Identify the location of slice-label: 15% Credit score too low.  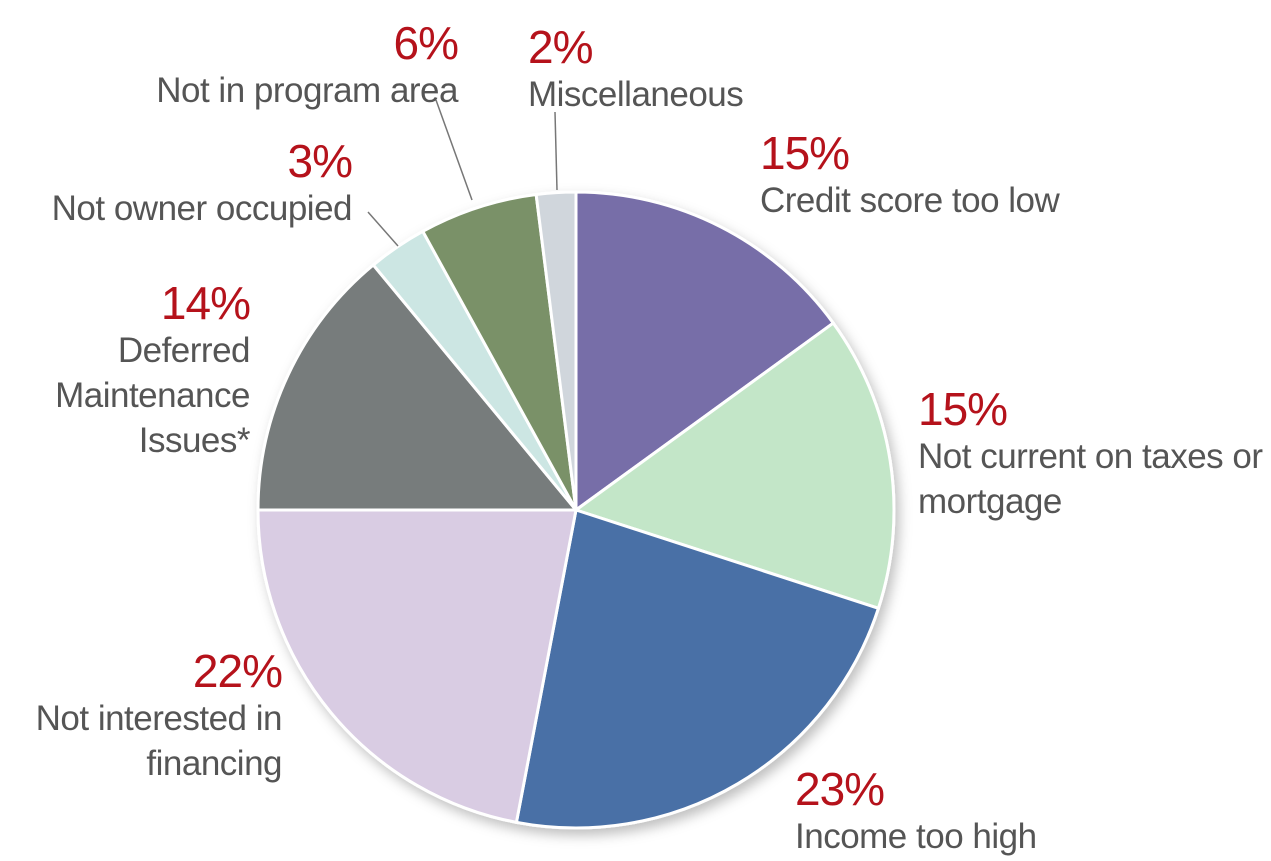
(970, 175).